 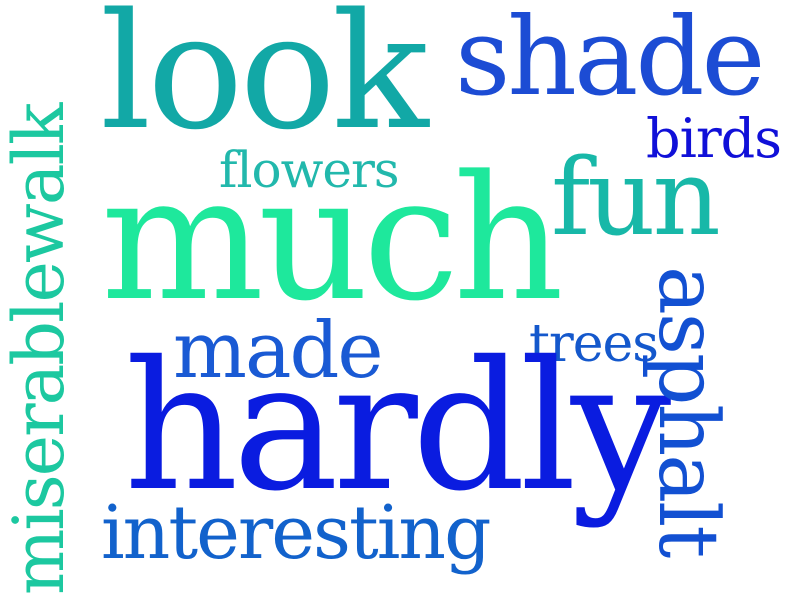 What do you see at coordinates (296, 533) in the screenshot?
I see `word-interesting: interesting` at bounding box center [296, 533].